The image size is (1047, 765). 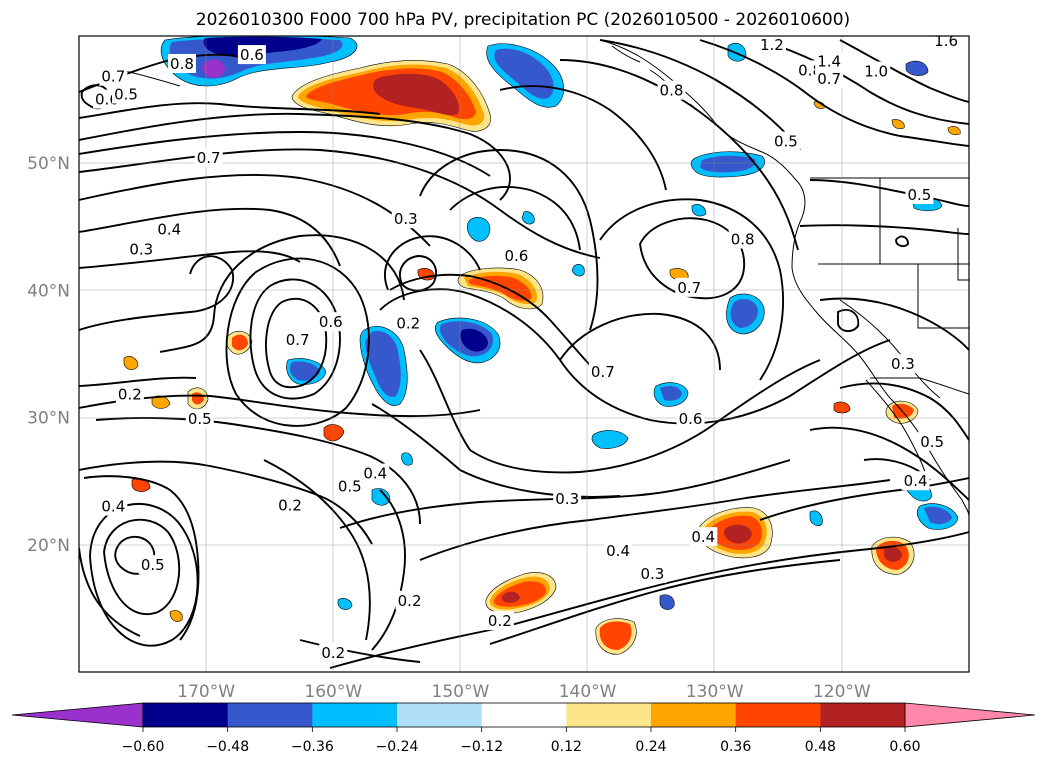 I want to click on neg-anomaly-mexico-core, so click(x=938, y=515).